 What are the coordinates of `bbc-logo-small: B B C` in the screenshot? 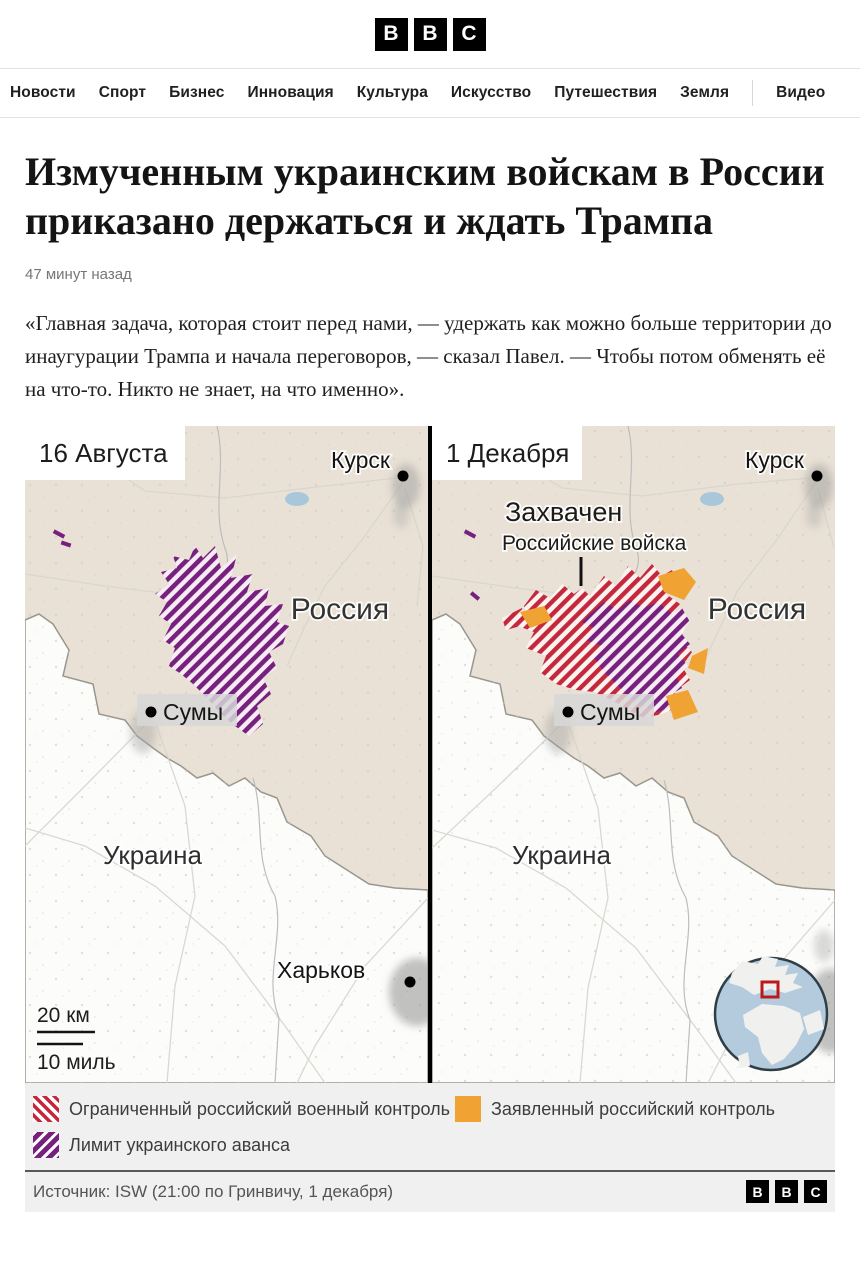 It's located at (786, 1192).